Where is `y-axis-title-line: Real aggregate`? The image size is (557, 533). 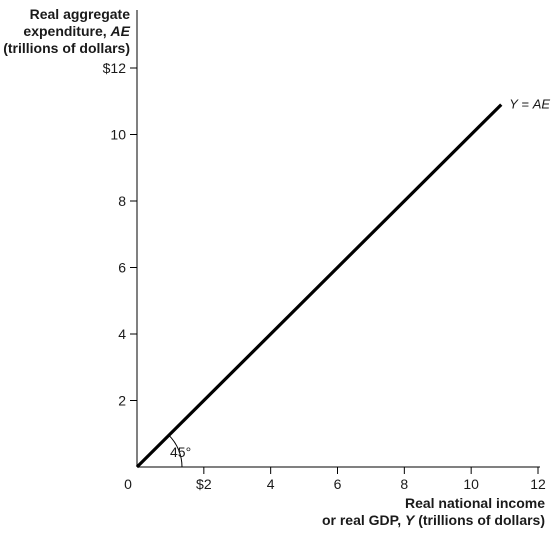 y-axis-title-line: Real aggregate is located at coordinates (80, 14).